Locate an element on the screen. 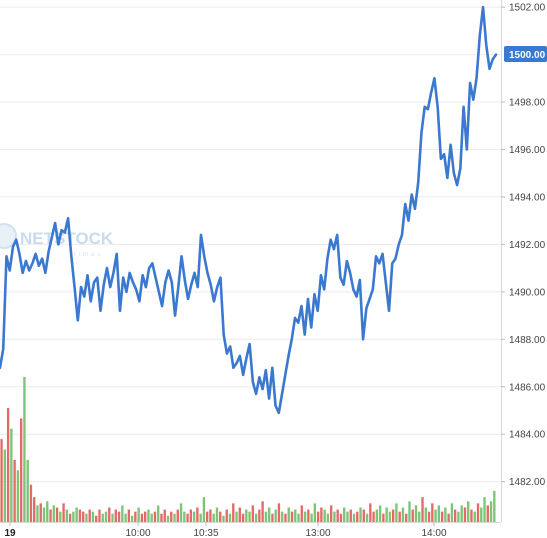 This screenshot has width=547, height=538. y-tick-label: 1492.00 is located at coordinates (527, 245).